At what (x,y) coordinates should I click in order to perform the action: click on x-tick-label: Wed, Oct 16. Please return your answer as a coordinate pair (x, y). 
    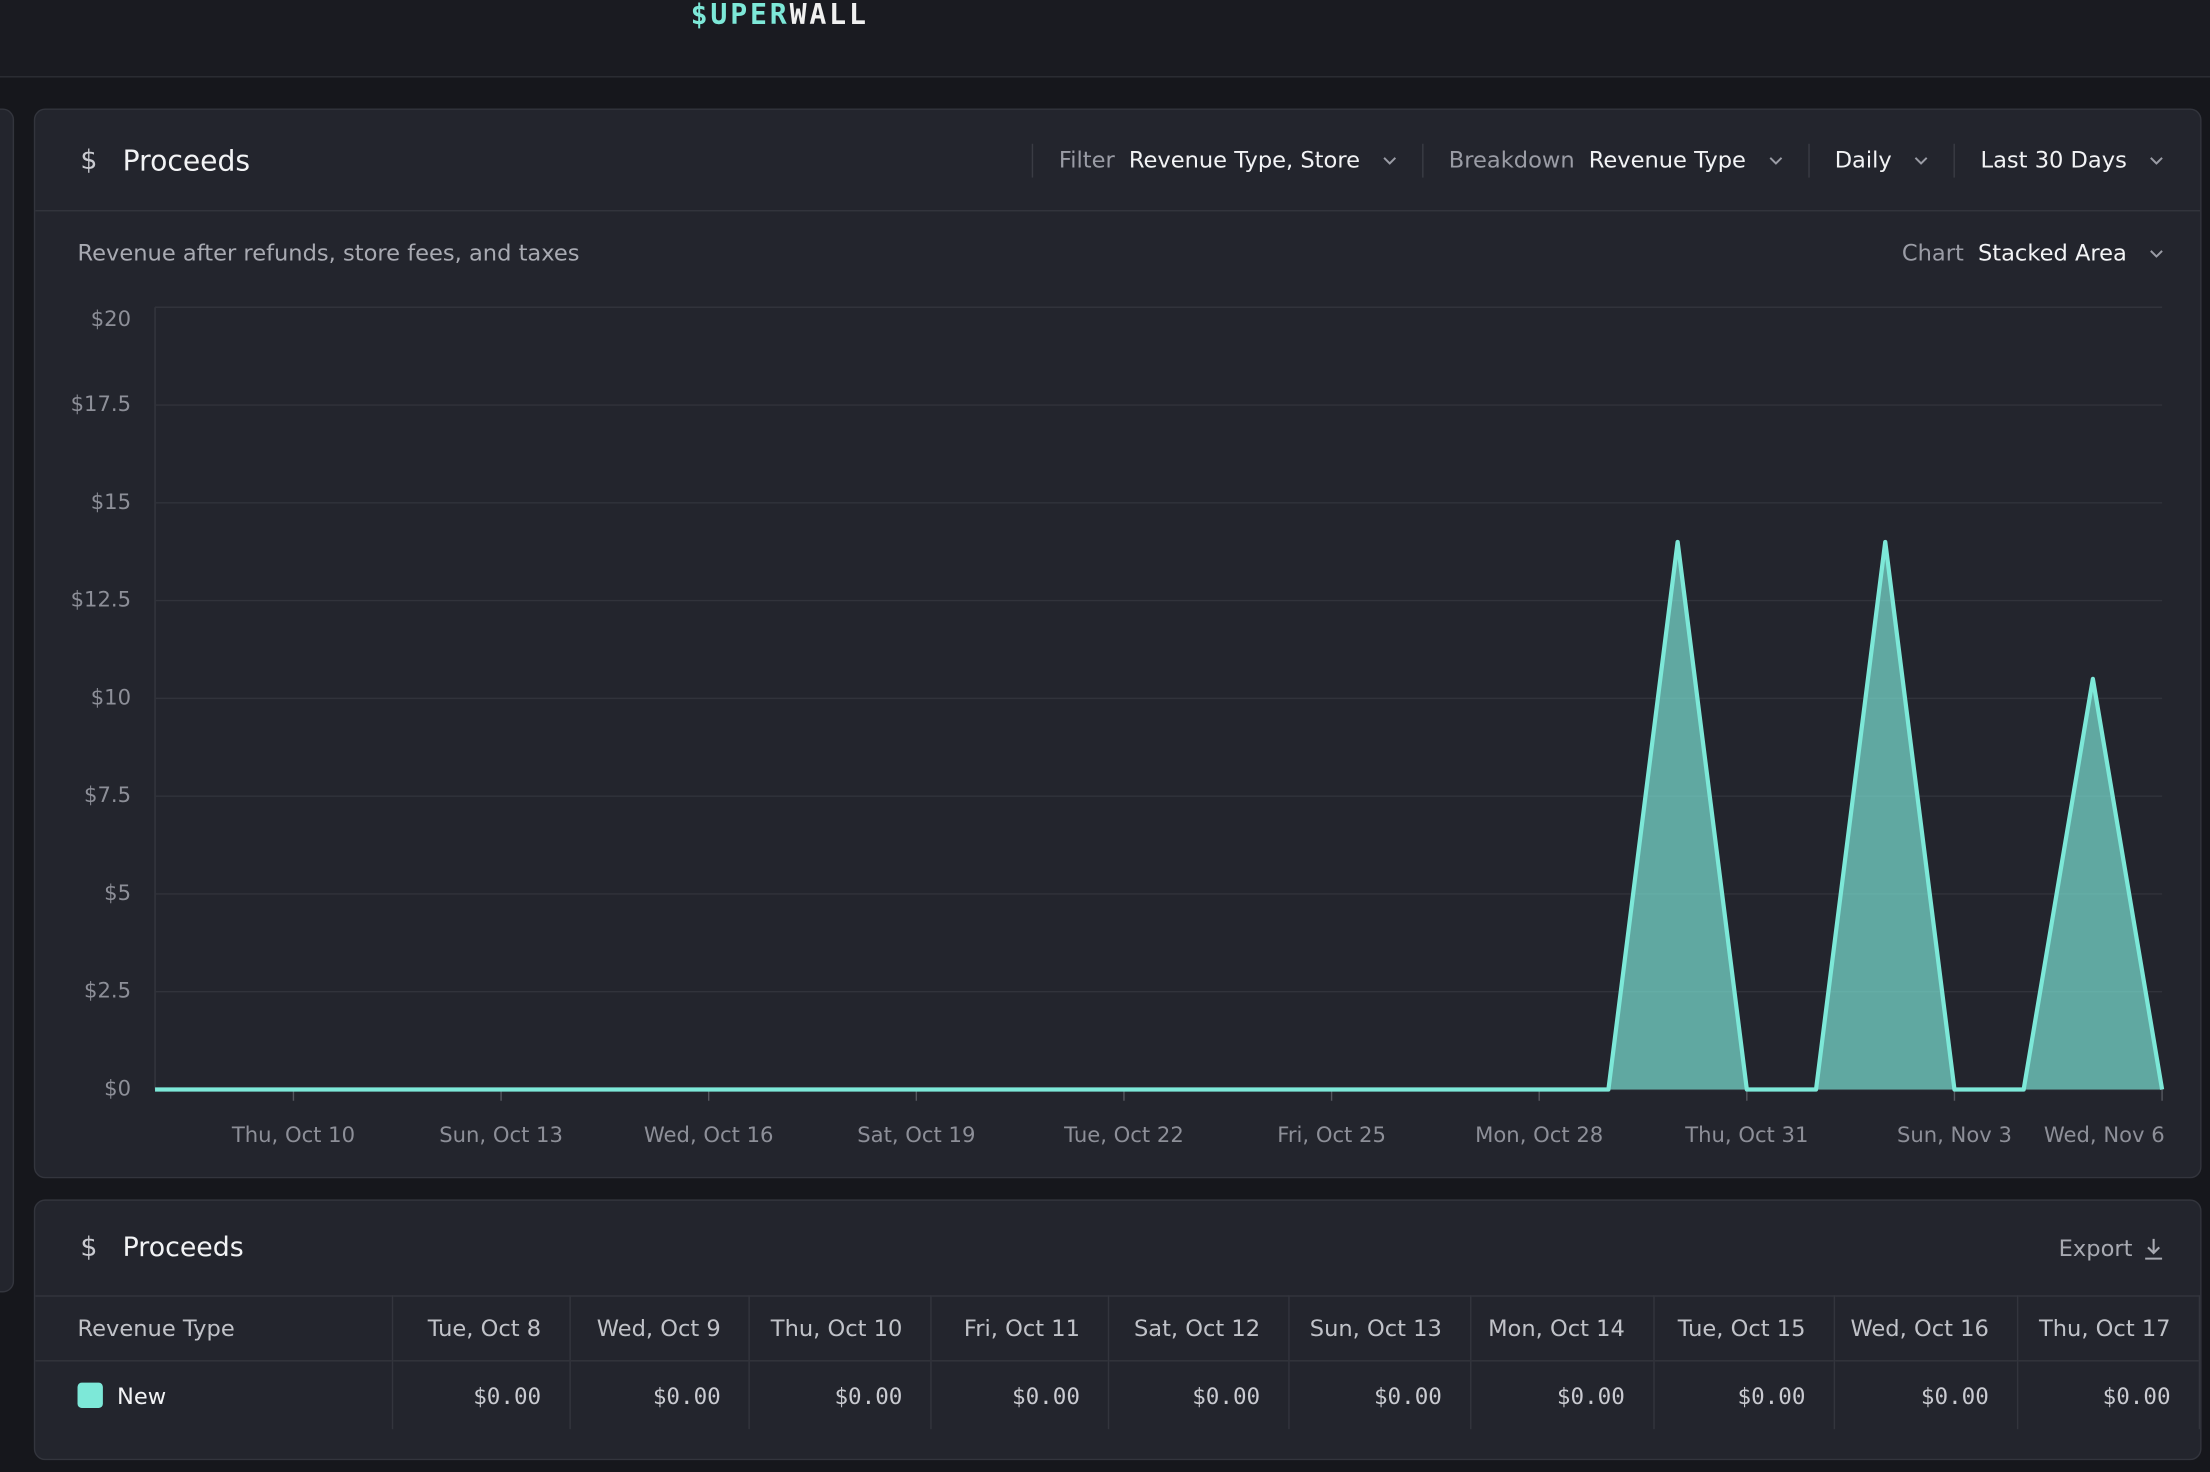
    Looking at the image, I should click on (709, 1134).